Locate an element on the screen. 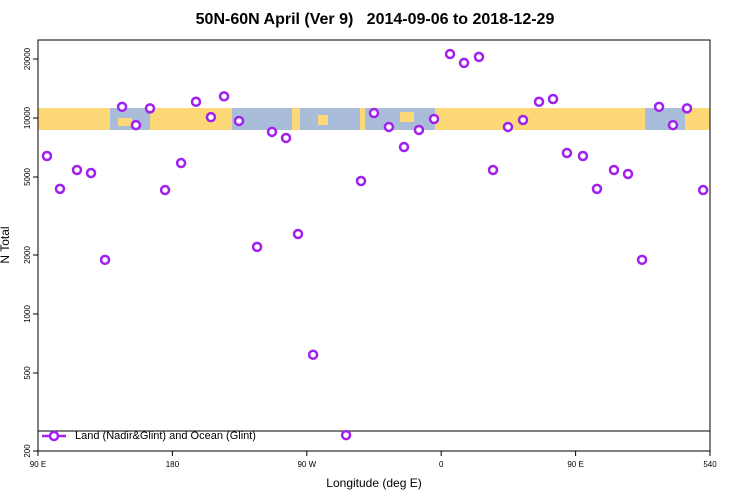 This screenshot has height=500, width=750. legend-marker is located at coordinates (54, 436).